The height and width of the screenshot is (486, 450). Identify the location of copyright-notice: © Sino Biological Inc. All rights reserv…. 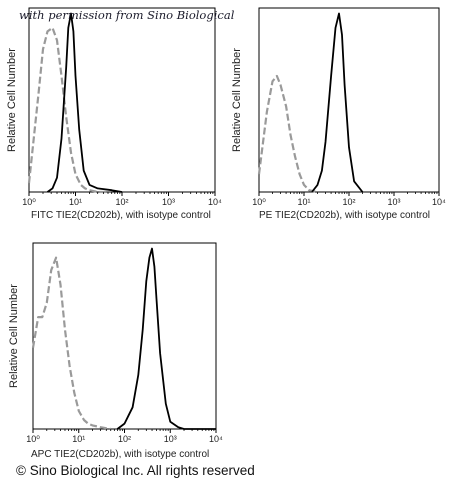
(135, 470).